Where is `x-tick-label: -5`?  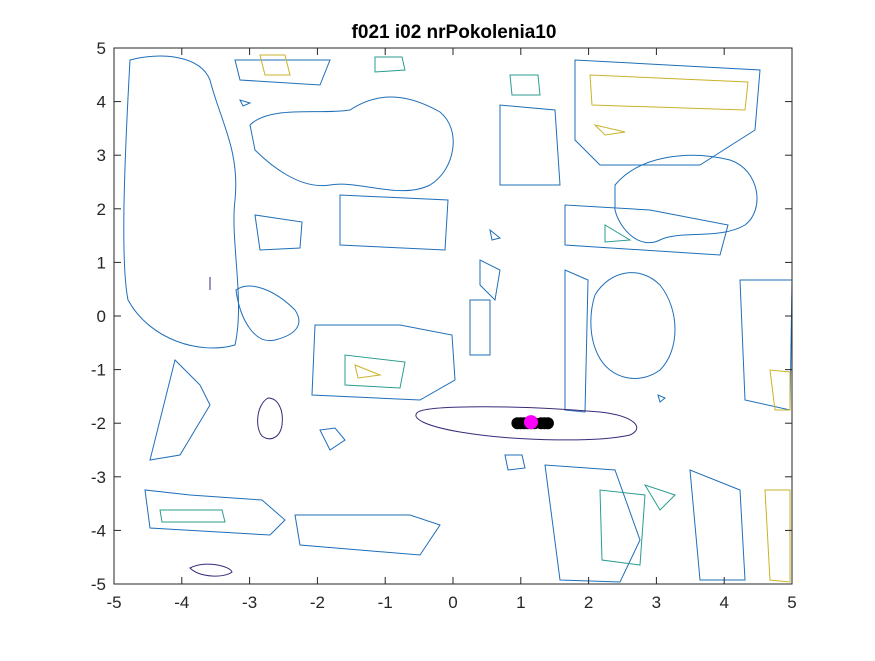
x-tick-label: -5 is located at coordinates (113, 602).